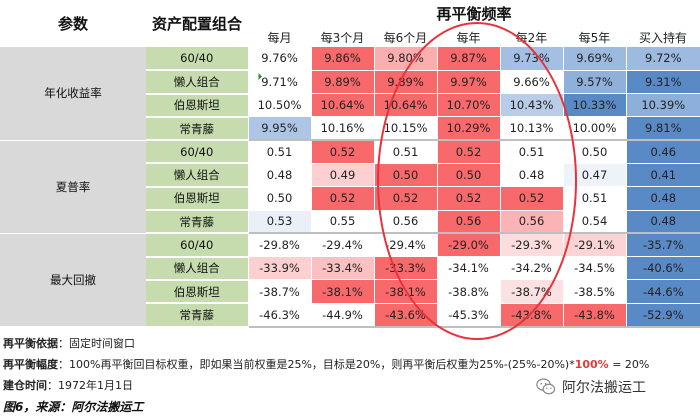  I want to click on table-row: 懒人组合 0.48 0.49 0.50 0.50 0.48 0.47 0.41, so click(350, 175).